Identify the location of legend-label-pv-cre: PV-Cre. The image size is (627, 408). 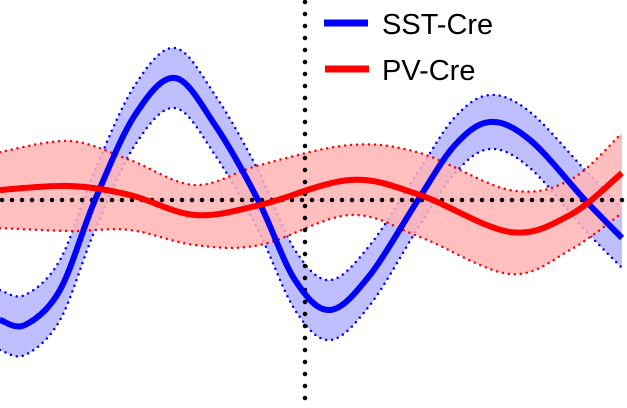
(428, 71).